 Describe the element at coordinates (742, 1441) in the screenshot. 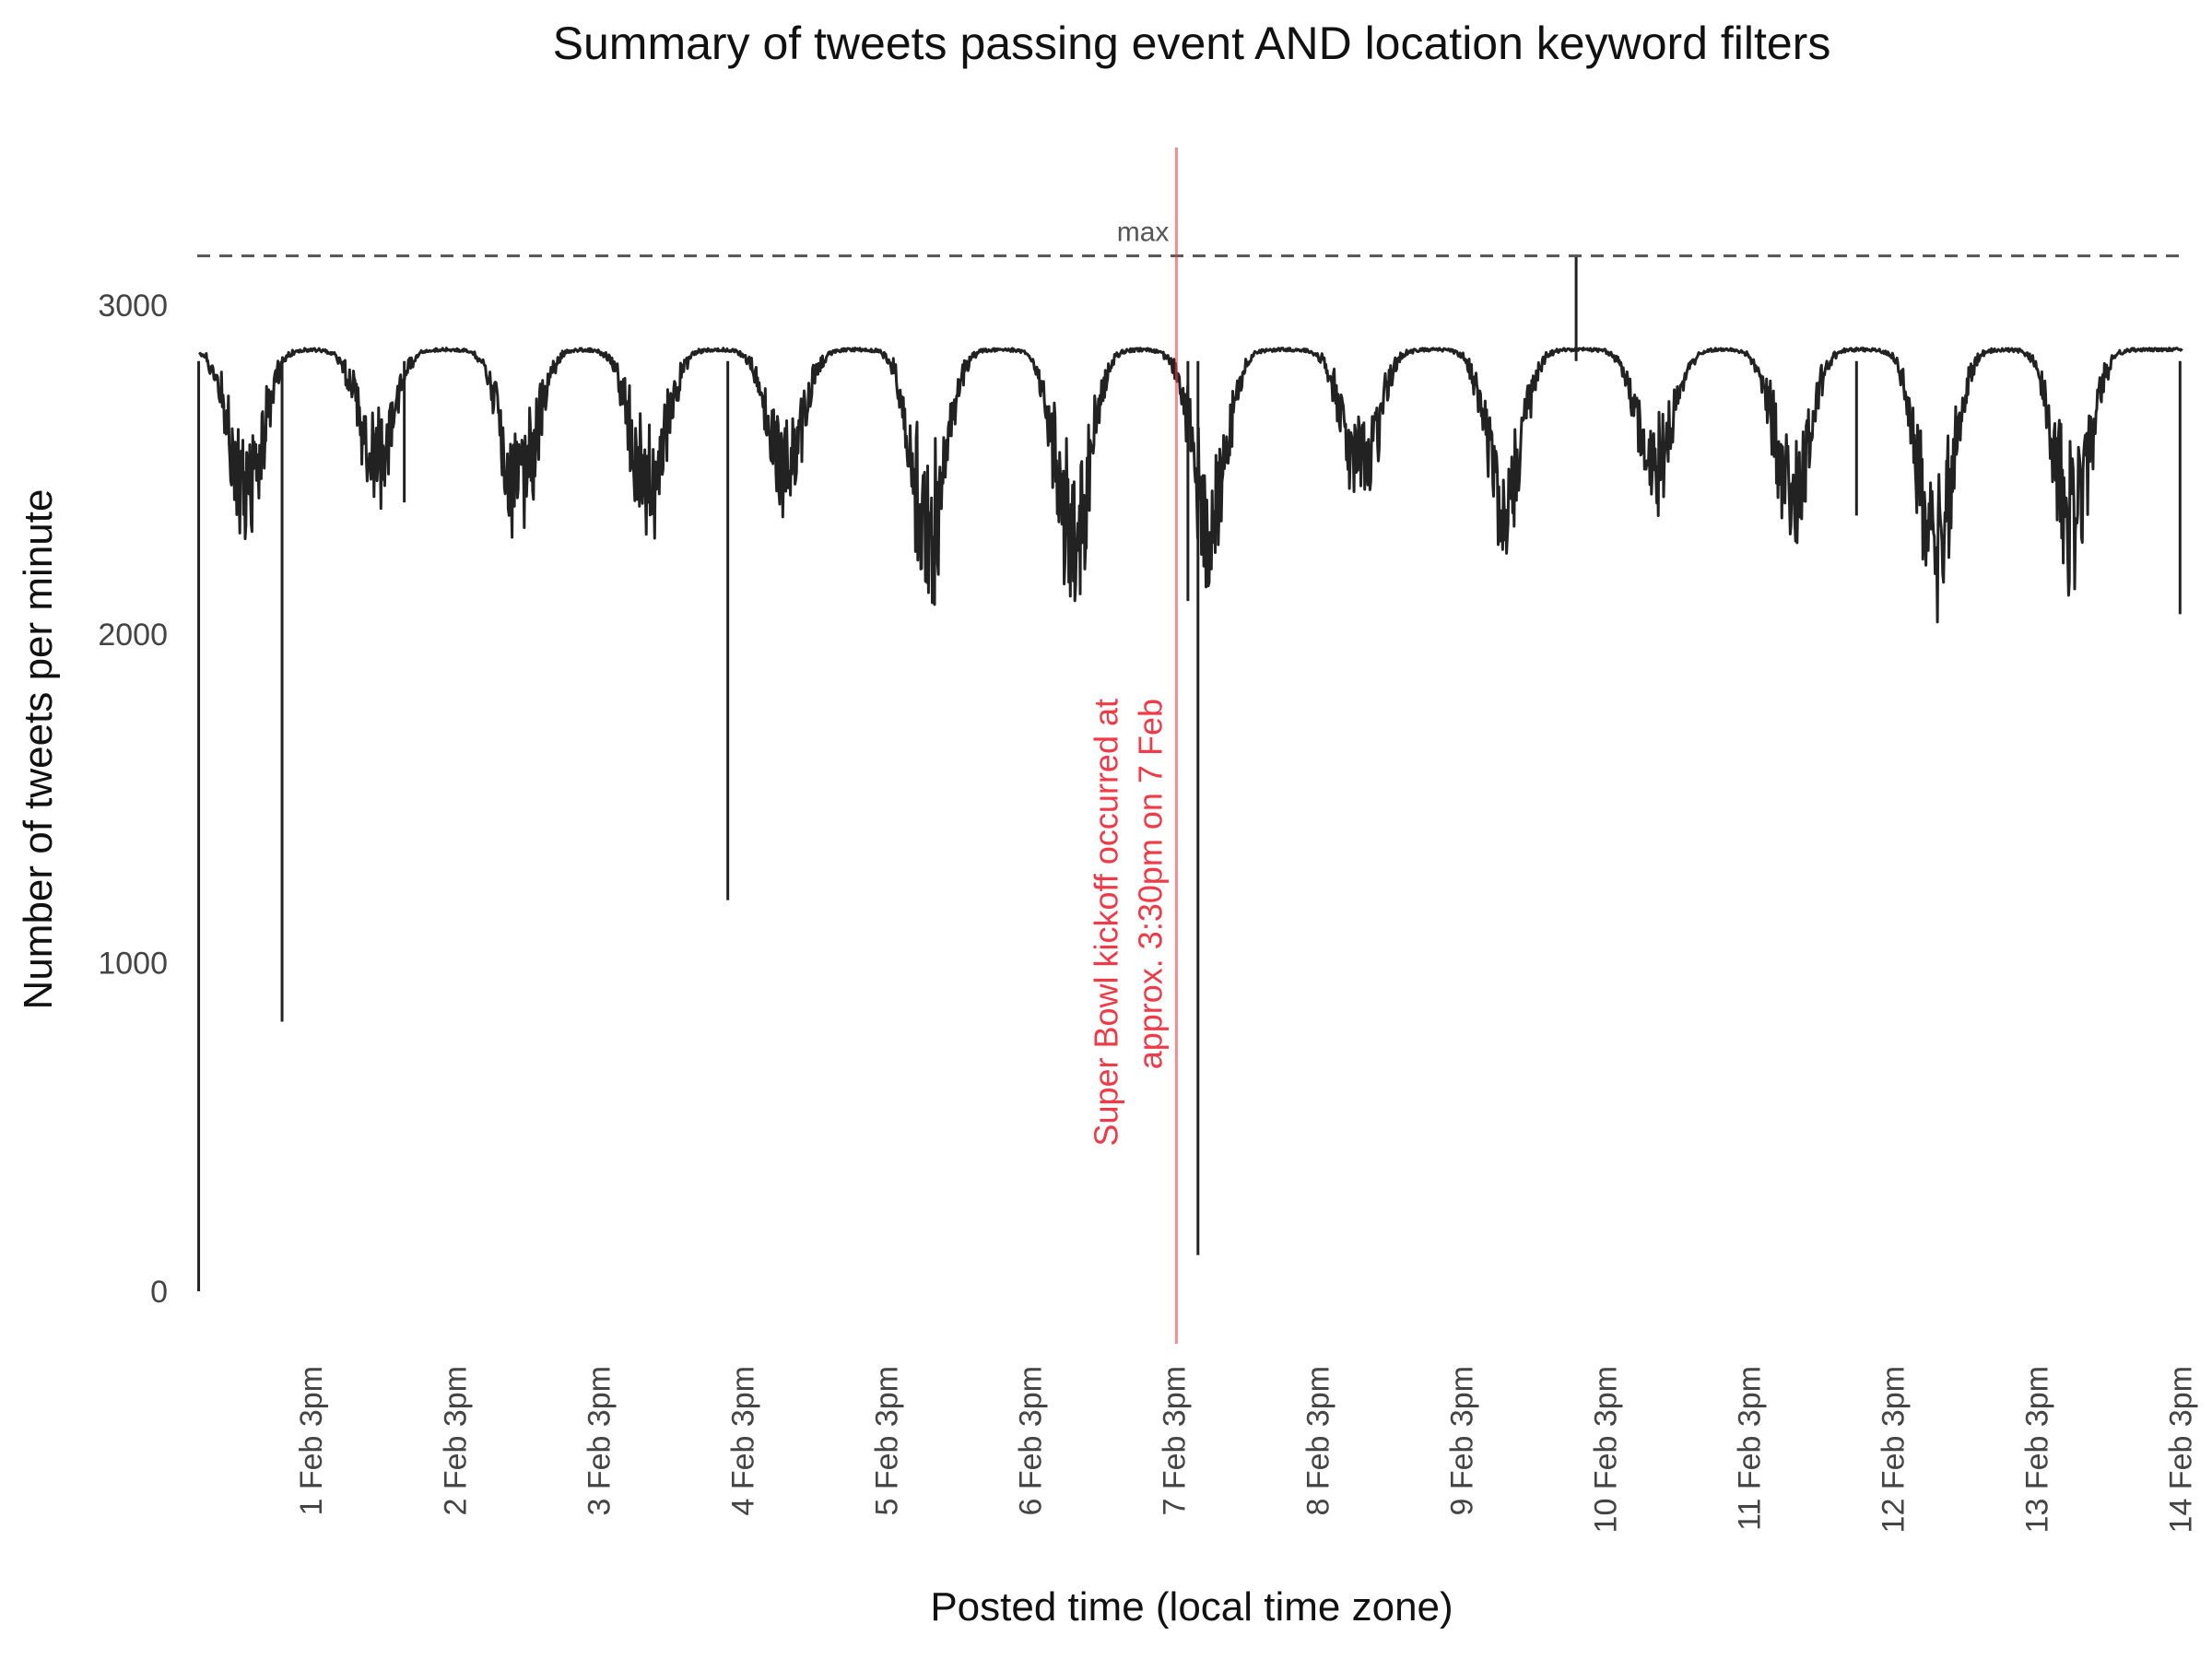

I see `x-tick-label: 4 Feb 3pm` at that location.